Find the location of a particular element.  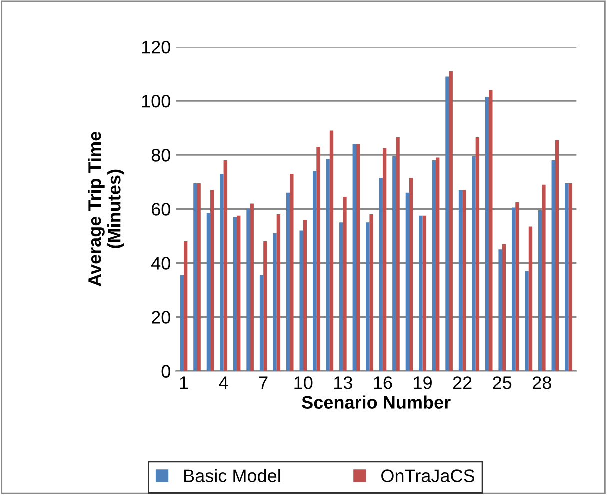

legend-label: OnTraJaCS is located at coordinates (428, 476).